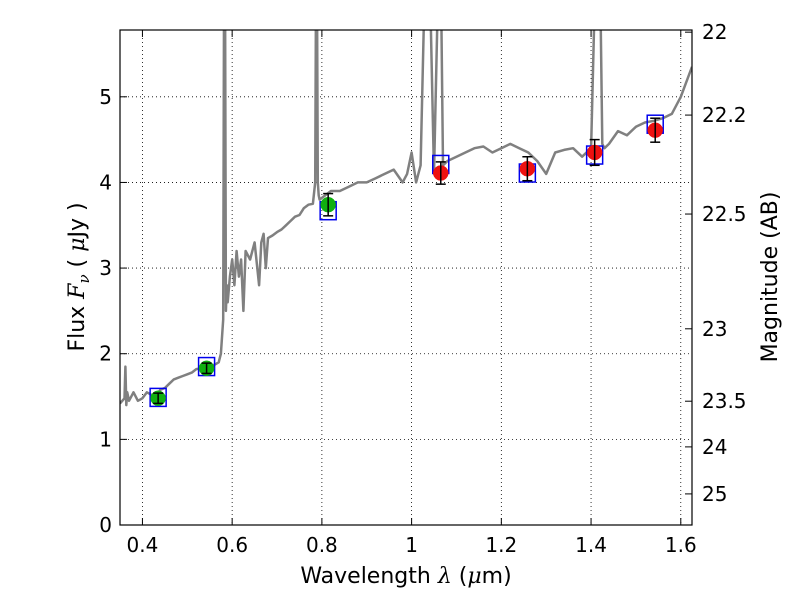 The height and width of the screenshot is (600, 800). What do you see at coordinates (105, 439) in the screenshot?
I see `y-tick-label: 1` at bounding box center [105, 439].